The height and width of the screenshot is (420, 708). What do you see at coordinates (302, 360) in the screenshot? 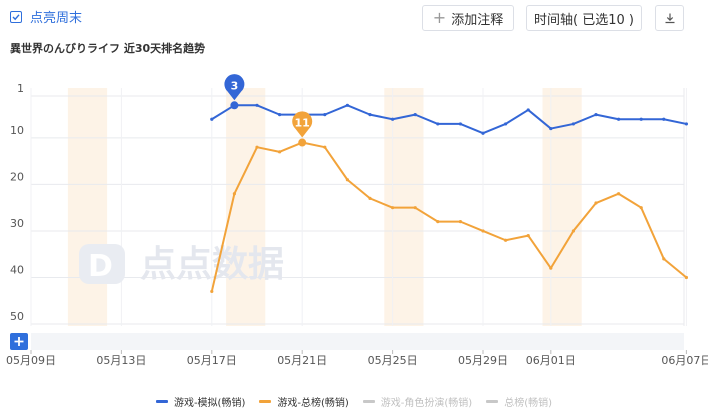
I see `x-tick-label: 05月21日` at bounding box center [302, 360].